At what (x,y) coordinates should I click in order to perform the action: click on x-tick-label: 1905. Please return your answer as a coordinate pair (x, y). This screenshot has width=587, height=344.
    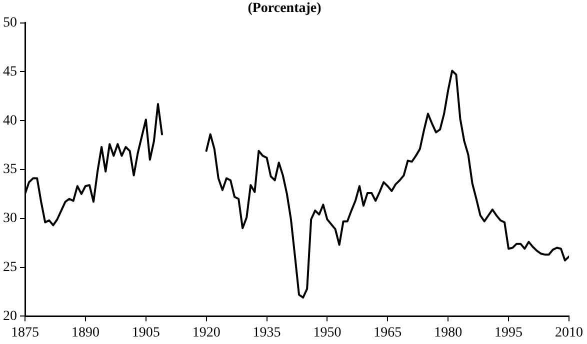
    Looking at the image, I should click on (146, 332).